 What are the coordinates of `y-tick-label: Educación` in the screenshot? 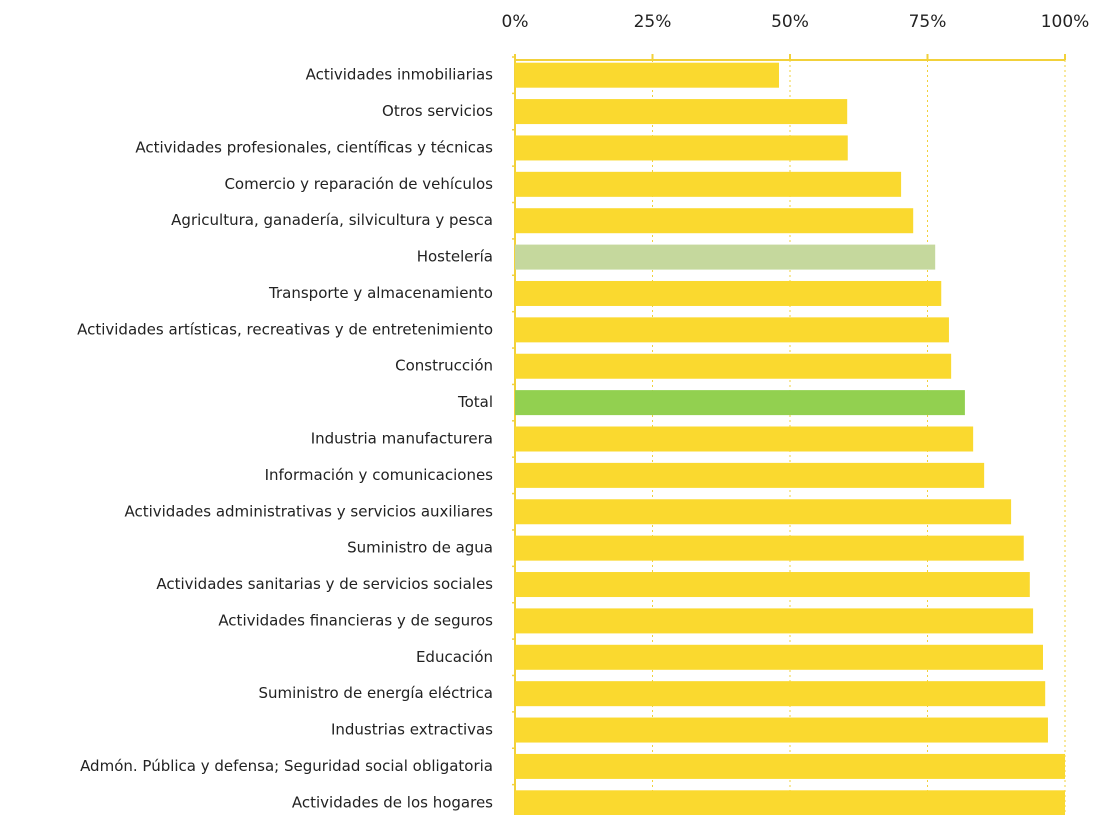 It's located at (454, 657).